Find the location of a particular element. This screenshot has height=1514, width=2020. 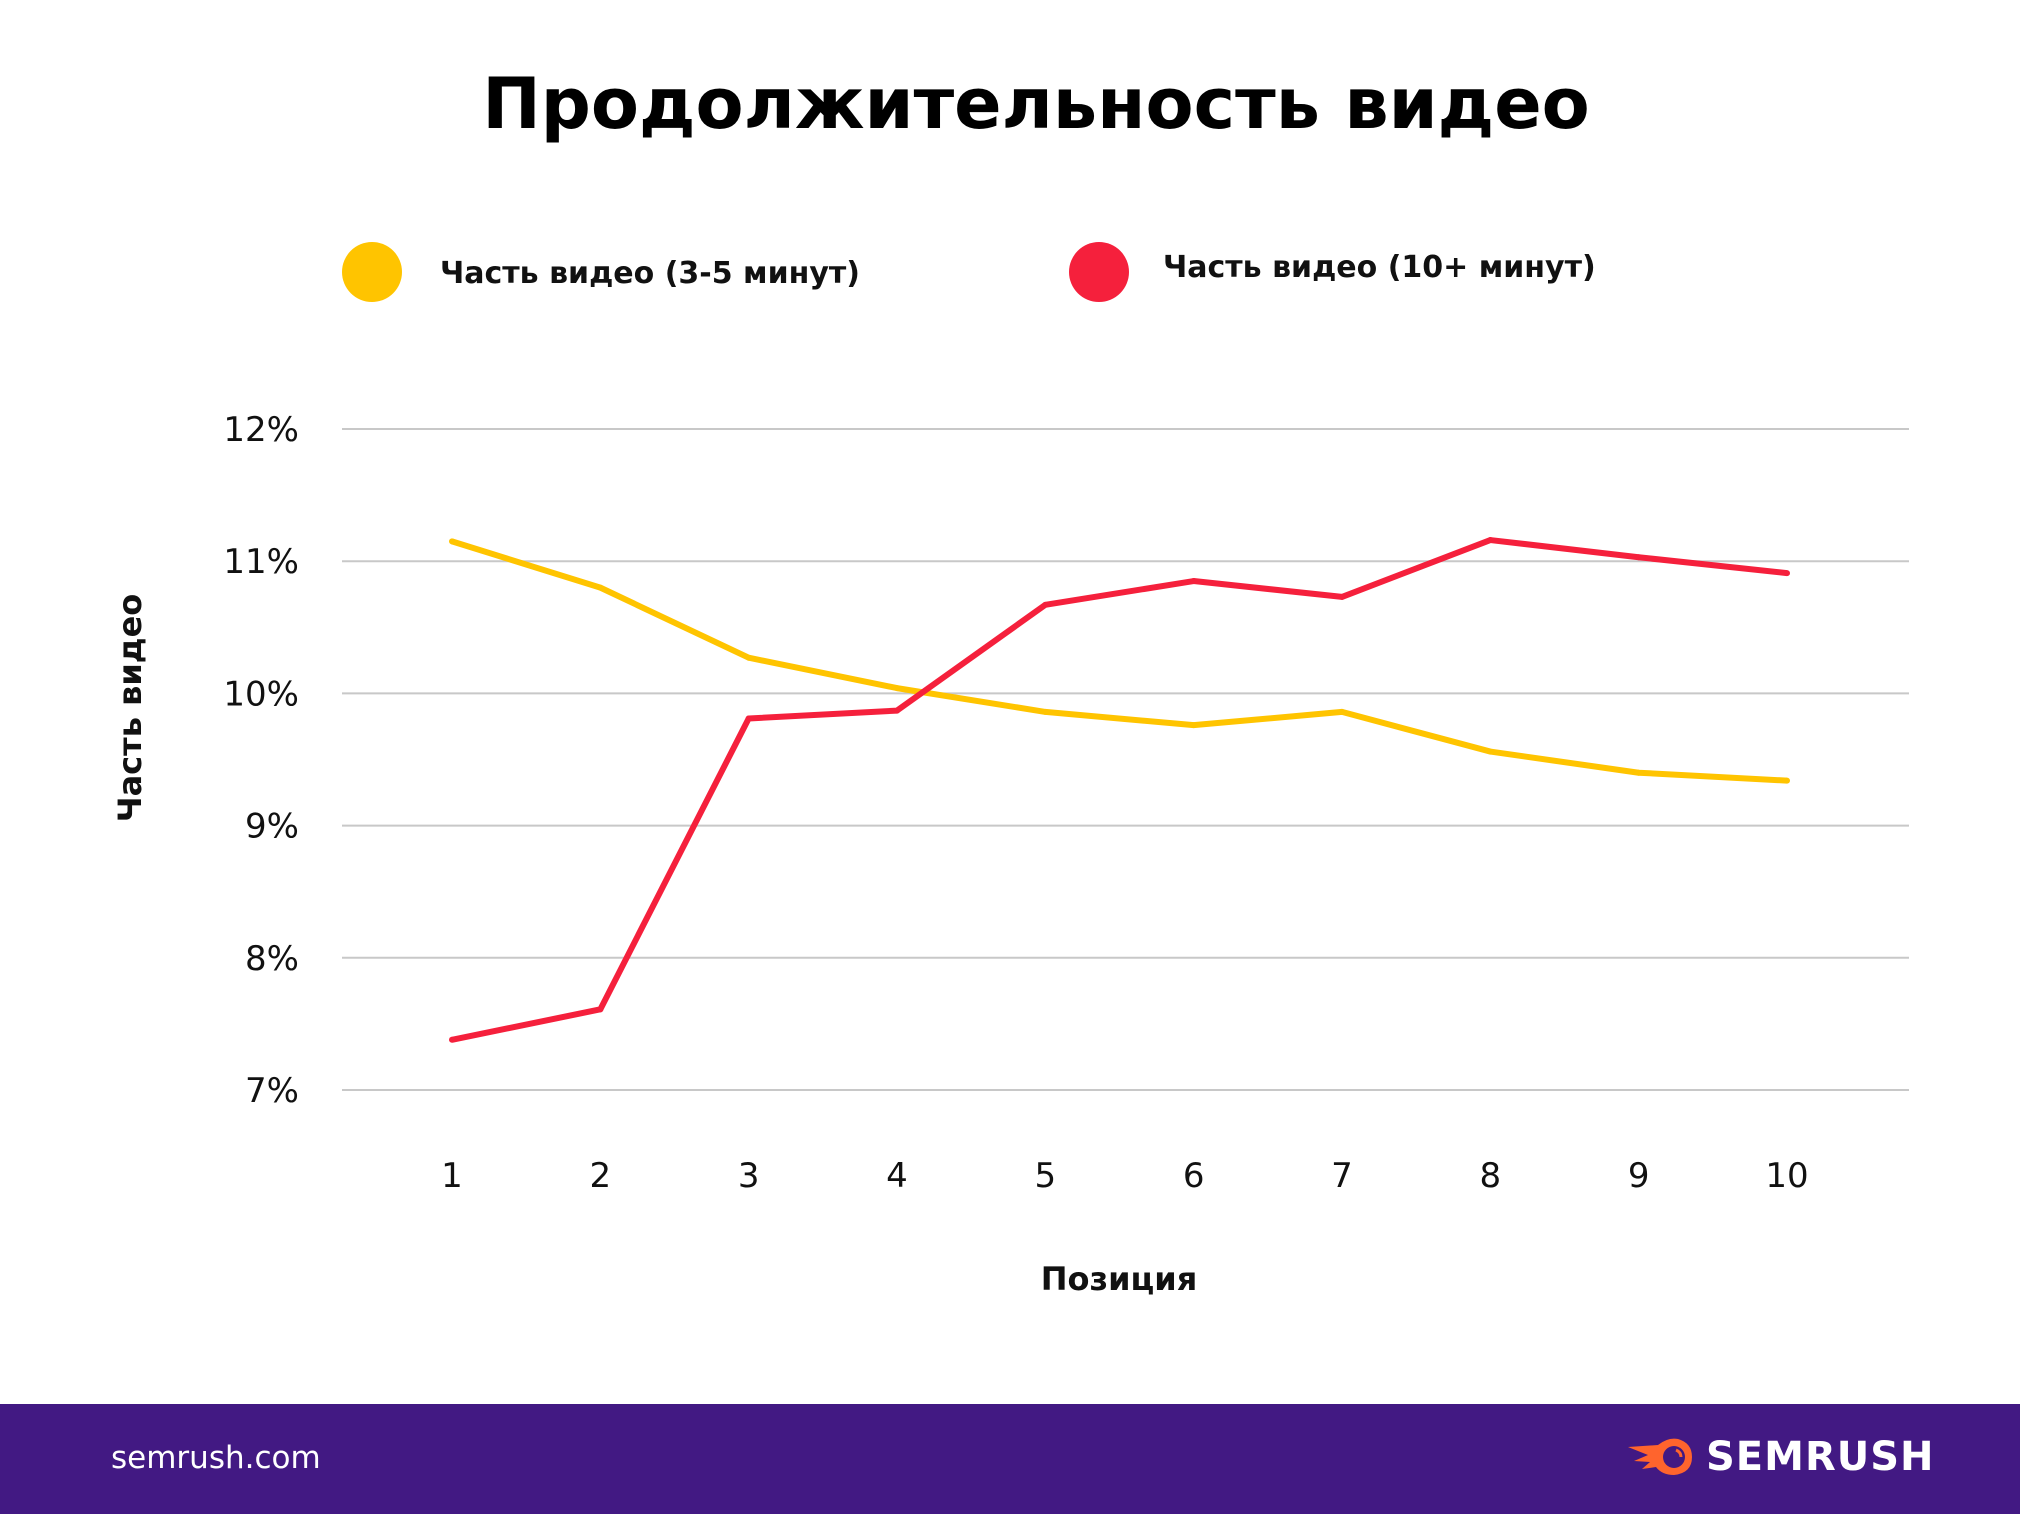

y-axis-label: Часть видео is located at coordinates (130, 708).